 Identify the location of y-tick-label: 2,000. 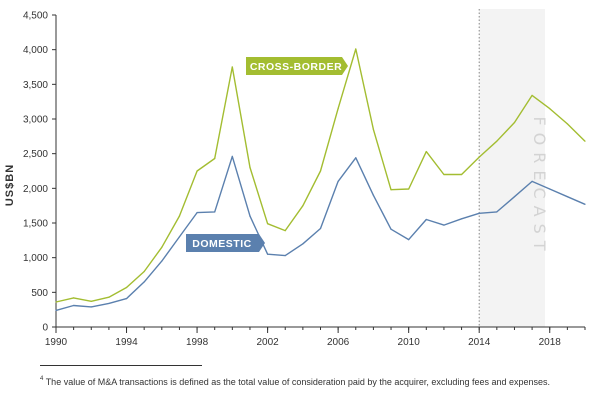
(35, 189).